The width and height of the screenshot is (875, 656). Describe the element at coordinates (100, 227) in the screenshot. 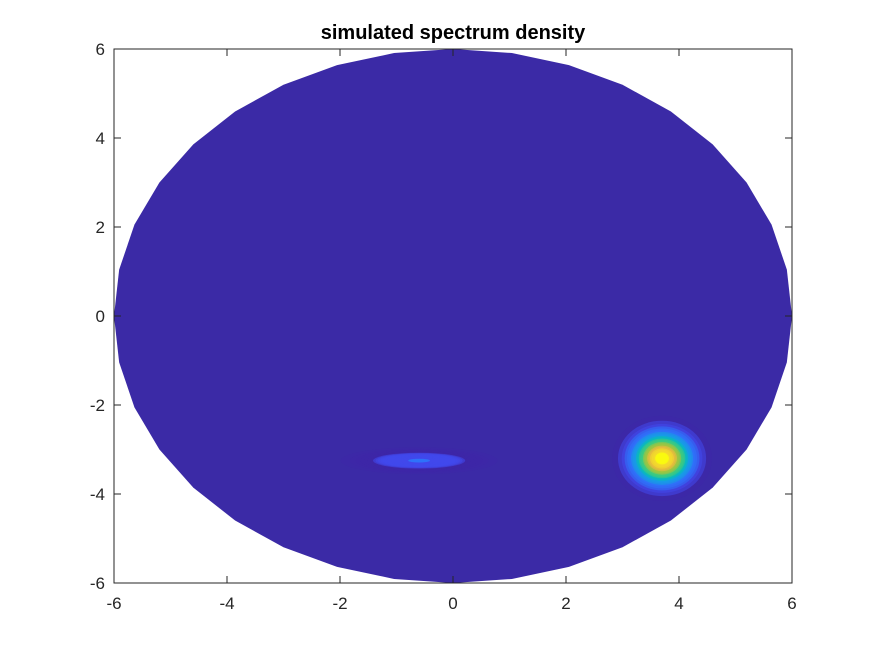

I see `y-tick-label: 2` at that location.